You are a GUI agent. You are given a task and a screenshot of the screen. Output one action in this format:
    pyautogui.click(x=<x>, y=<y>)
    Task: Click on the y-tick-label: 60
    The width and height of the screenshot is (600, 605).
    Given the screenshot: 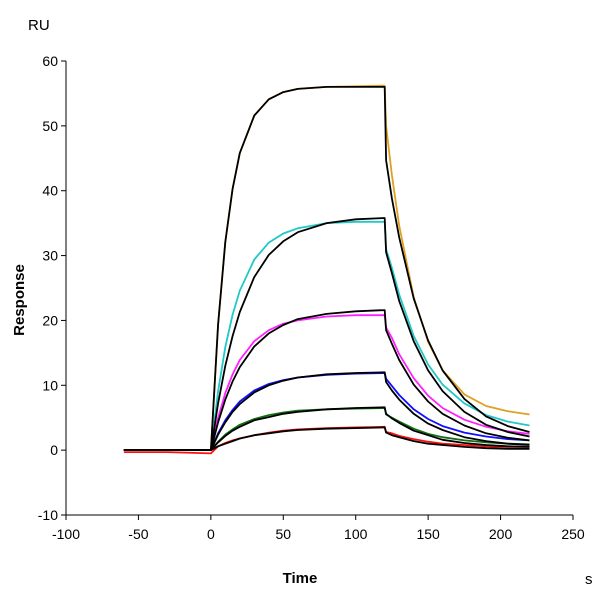 What is the action you would take?
    pyautogui.click(x=50, y=61)
    